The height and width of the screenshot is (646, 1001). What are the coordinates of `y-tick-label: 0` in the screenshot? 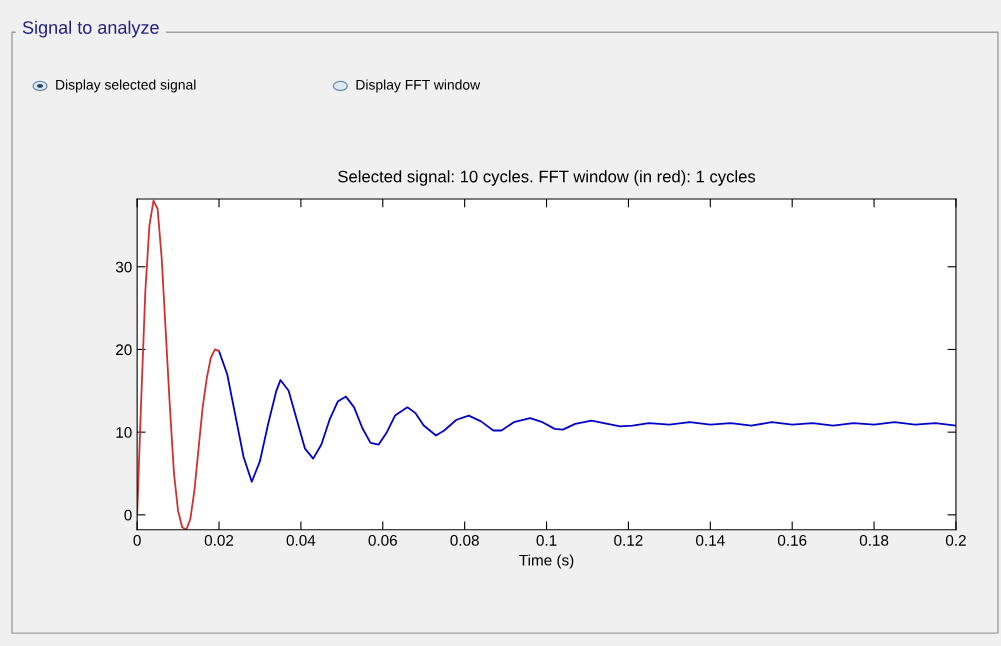 It's located at (128, 515).